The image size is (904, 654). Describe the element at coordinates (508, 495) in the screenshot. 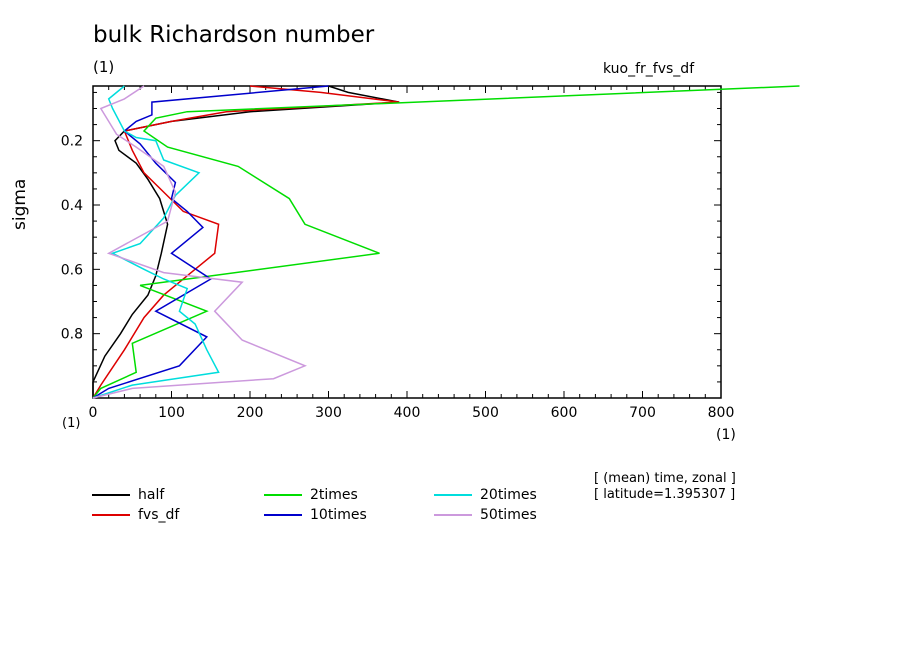

I see `legend-label: 20times` at that location.